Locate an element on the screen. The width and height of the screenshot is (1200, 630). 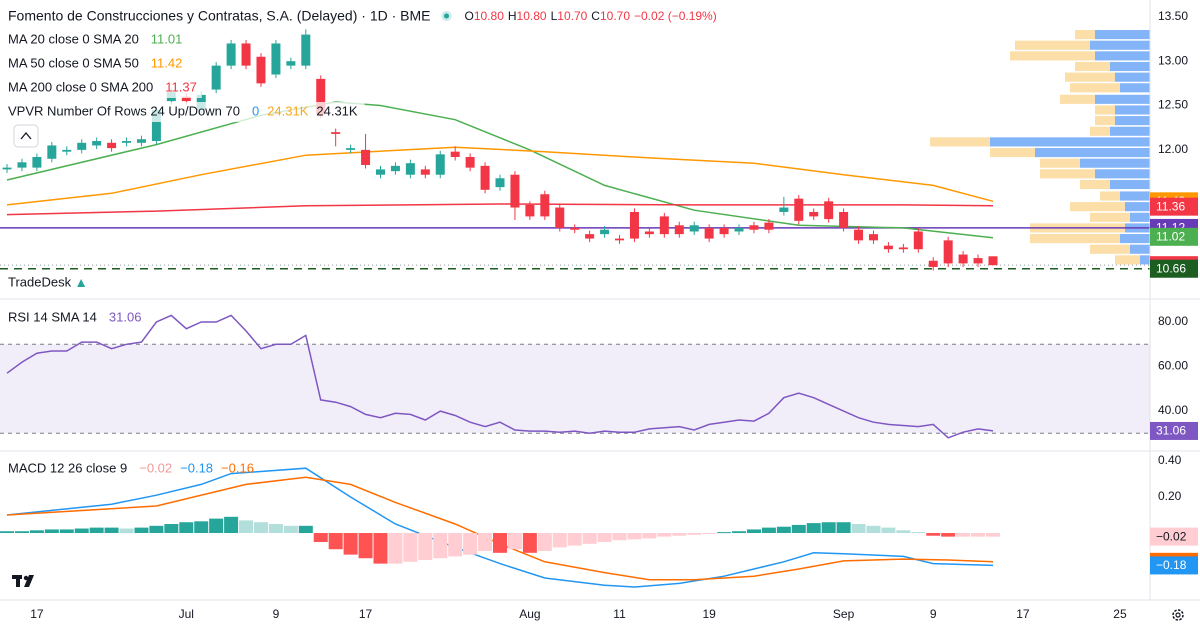
price-badge: 11.02 is located at coordinates (1170, 236).